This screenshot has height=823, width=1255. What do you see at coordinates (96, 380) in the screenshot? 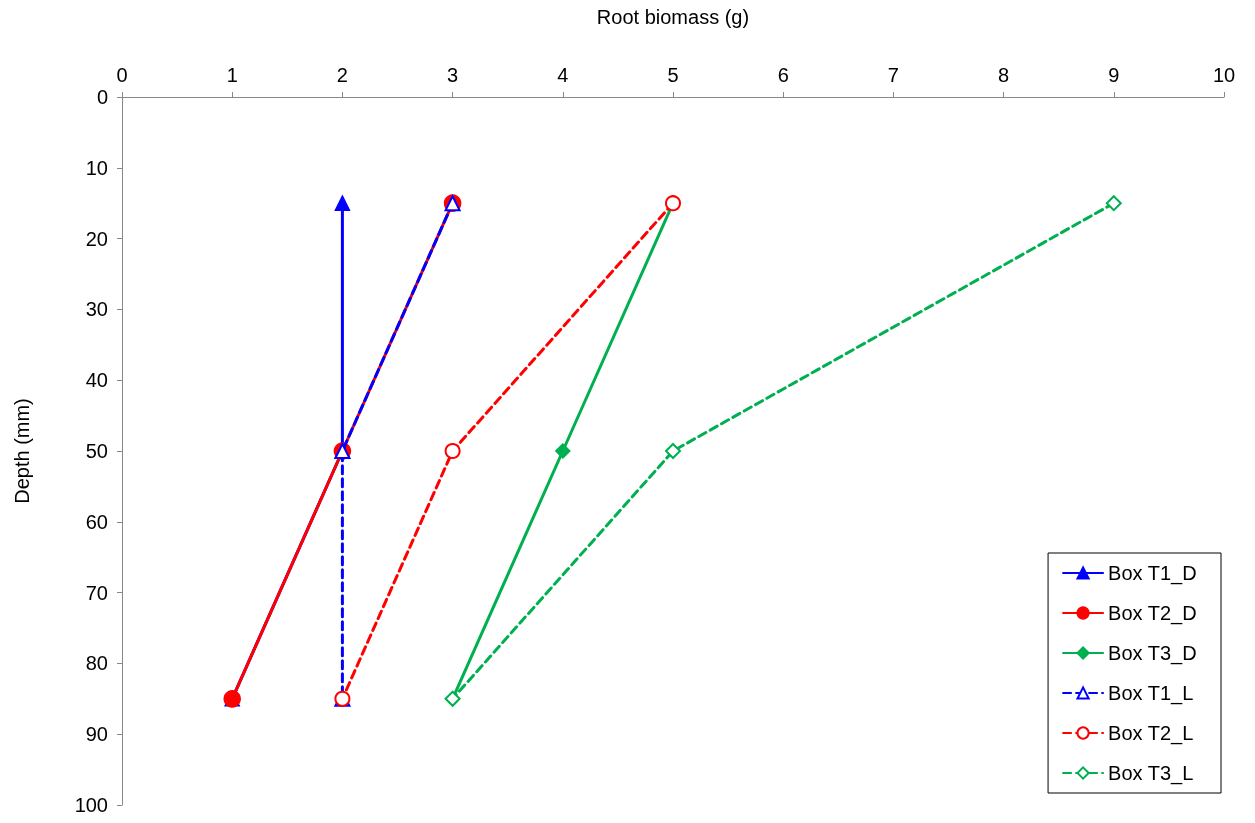
I see `y-tick-label: 40` at bounding box center [96, 380].